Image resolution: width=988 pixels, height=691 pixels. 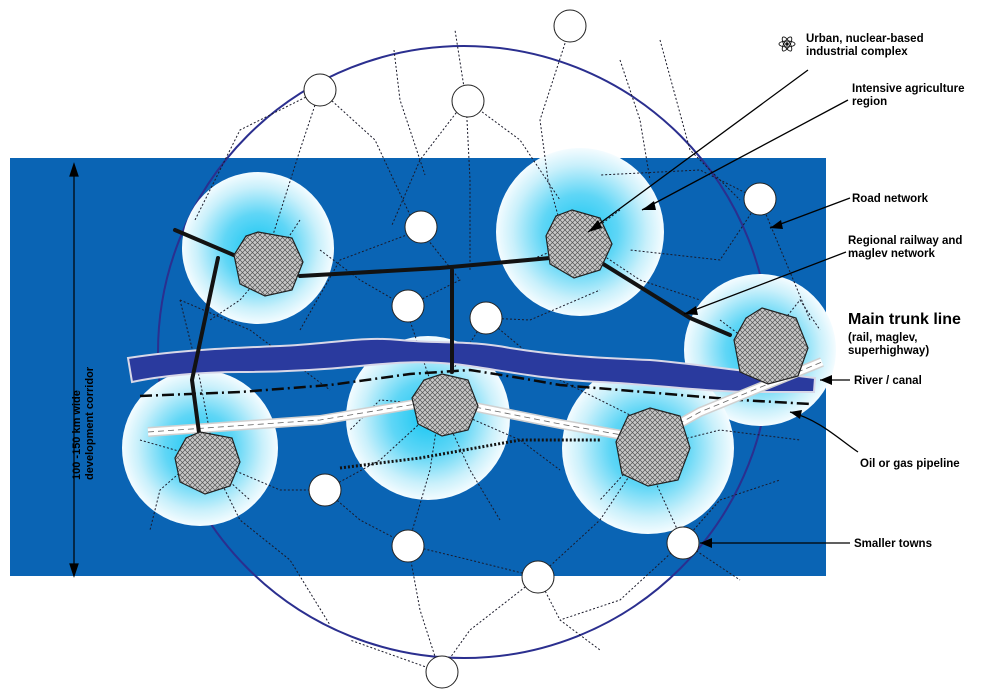 I want to click on corridor-width-arrow, so click(x=74, y=370).